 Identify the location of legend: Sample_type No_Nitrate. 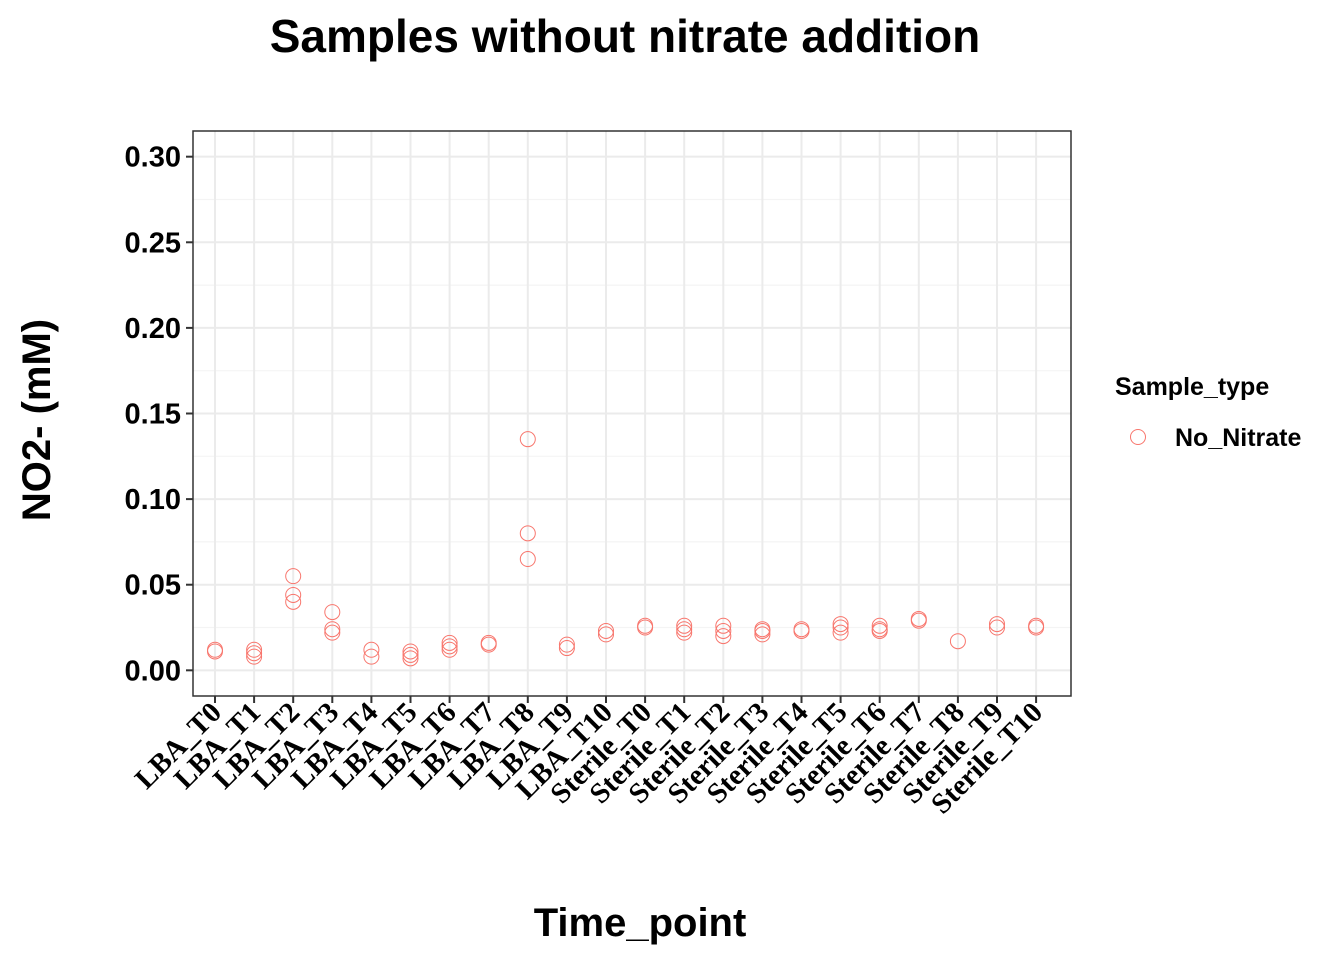
(1208, 412).